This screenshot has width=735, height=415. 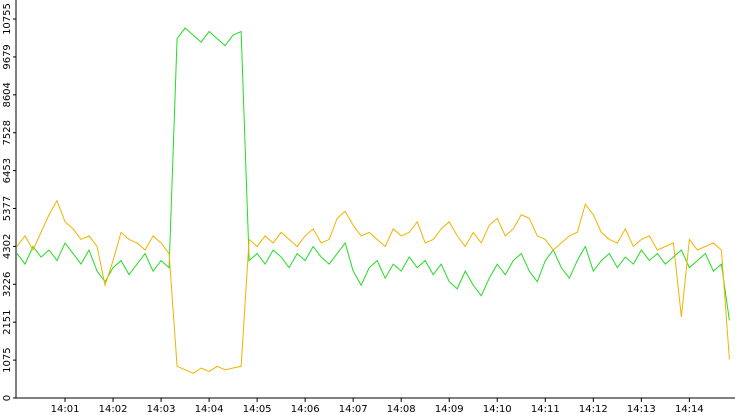 What do you see at coordinates (257, 409) in the screenshot?
I see `x-tick-label: 14:05` at bounding box center [257, 409].